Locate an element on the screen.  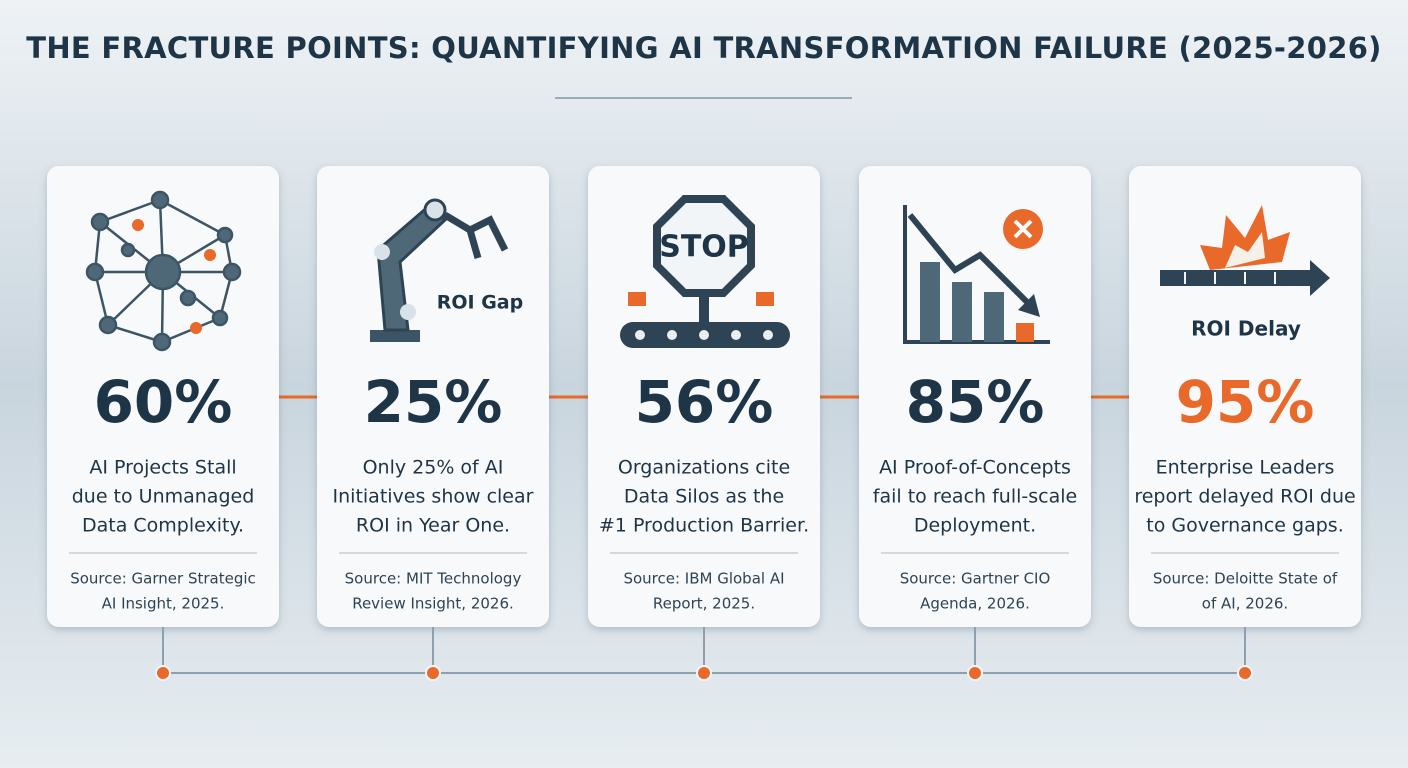
source: AI Insight, 2025. is located at coordinates (163, 604).